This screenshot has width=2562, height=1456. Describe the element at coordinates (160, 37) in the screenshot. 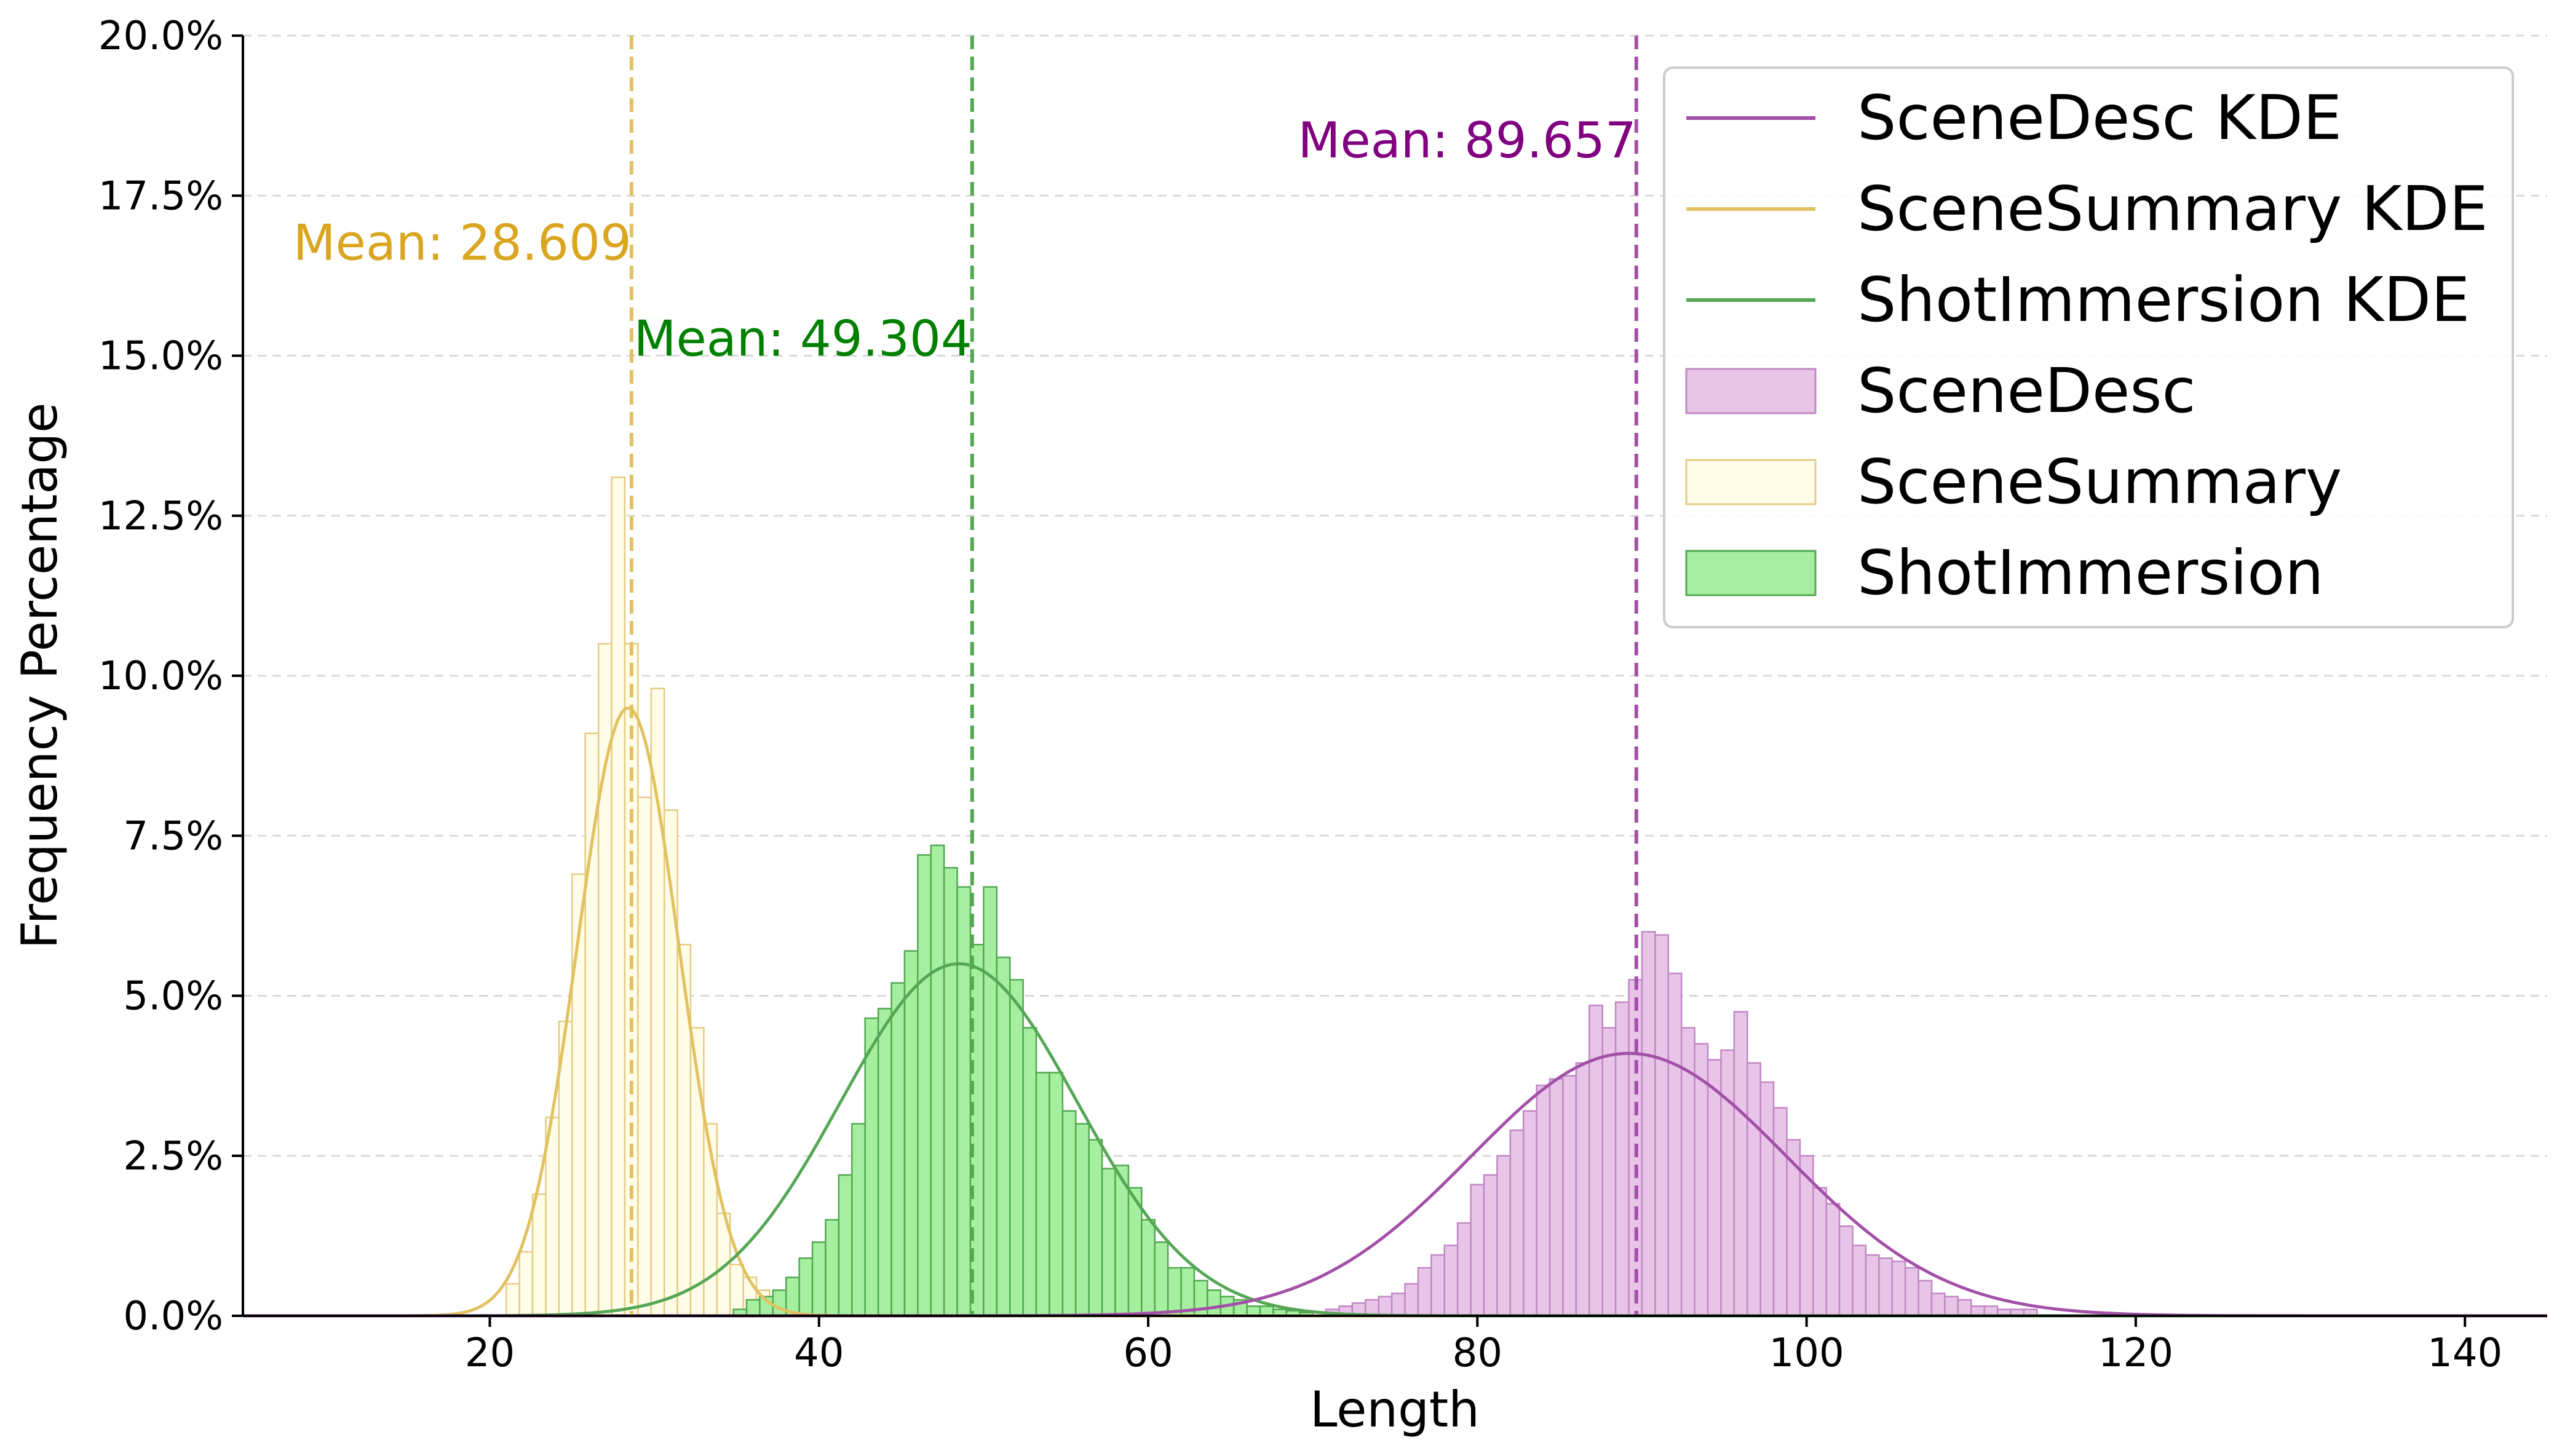

I see `y-tick-label: 20.0%` at that location.